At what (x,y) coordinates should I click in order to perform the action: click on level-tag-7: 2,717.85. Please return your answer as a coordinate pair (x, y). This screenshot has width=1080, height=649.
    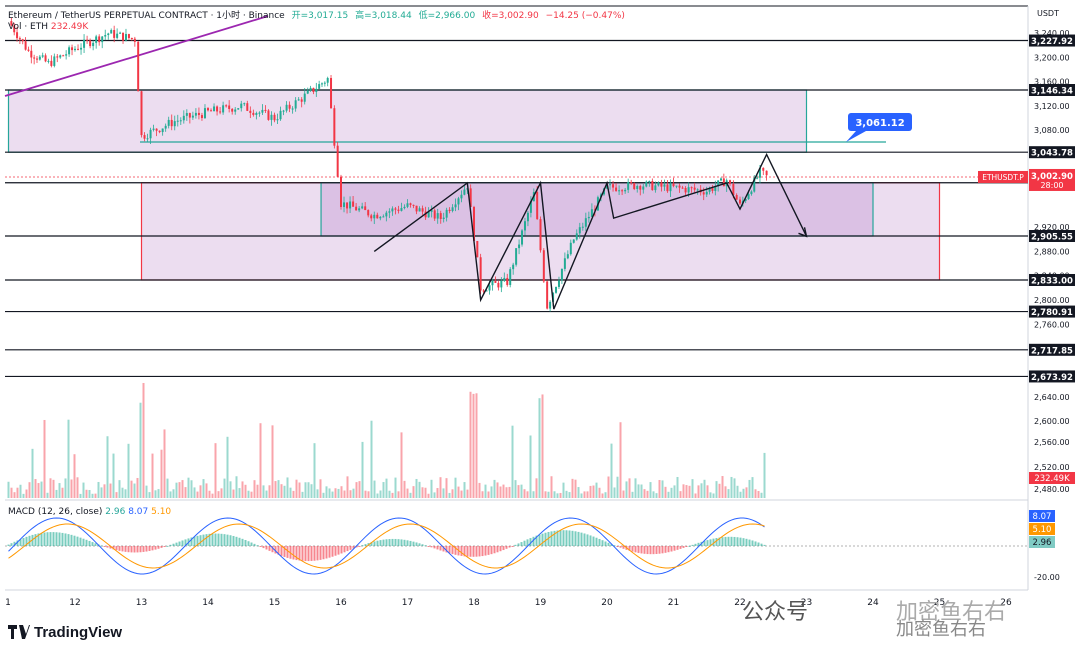
    Looking at the image, I should click on (1052, 351).